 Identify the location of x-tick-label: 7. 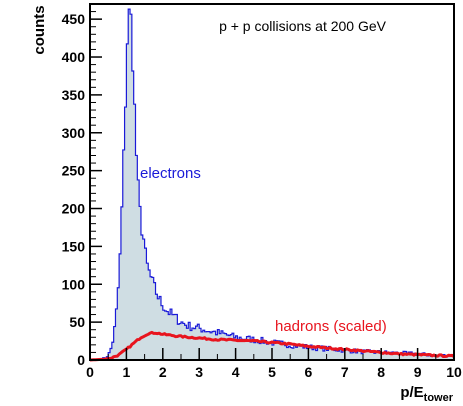
(345, 372).